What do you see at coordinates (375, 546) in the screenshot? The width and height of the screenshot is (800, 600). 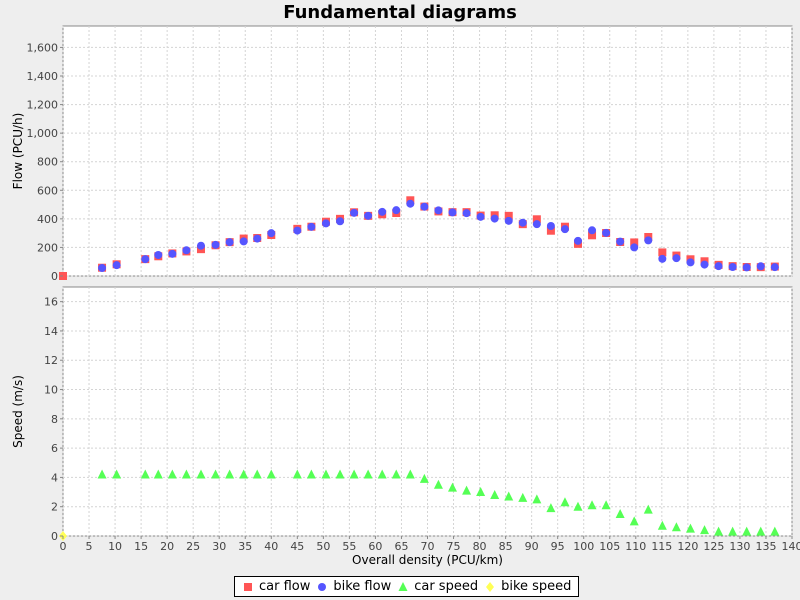 I see `x-tick-label: 60` at bounding box center [375, 546].